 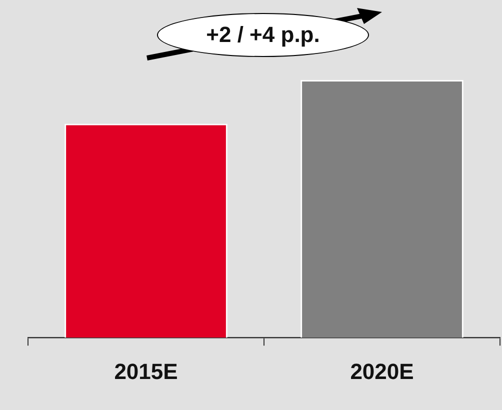 What do you see at coordinates (382, 371) in the screenshot?
I see `x-tick-label: 2020E` at bounding box center [382, 371].